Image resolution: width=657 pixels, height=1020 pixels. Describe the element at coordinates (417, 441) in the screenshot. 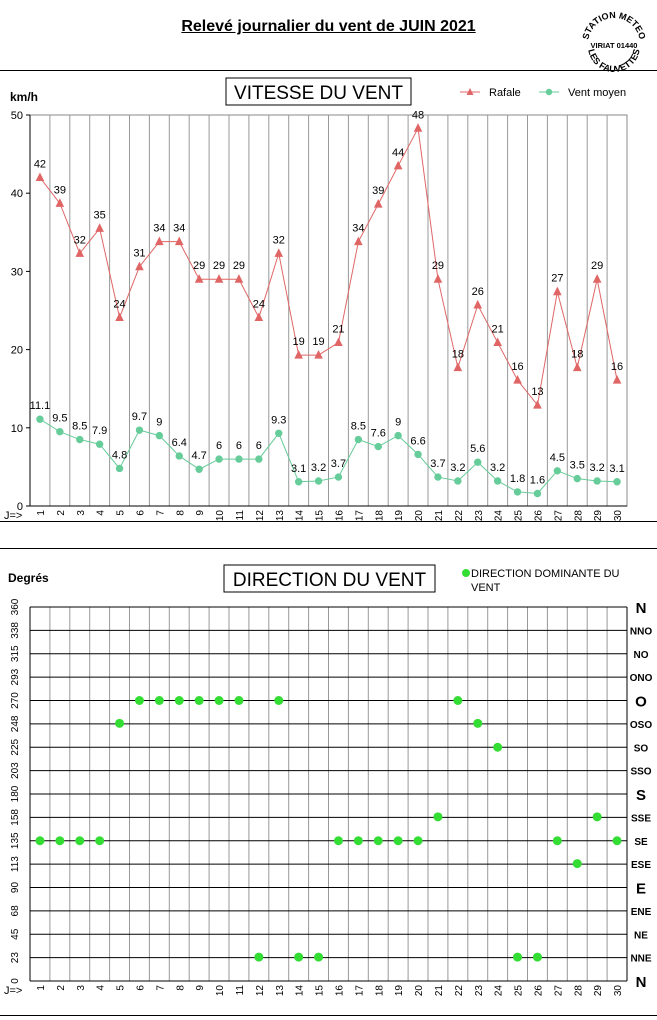

I see `data-label: 6.6` at that location.